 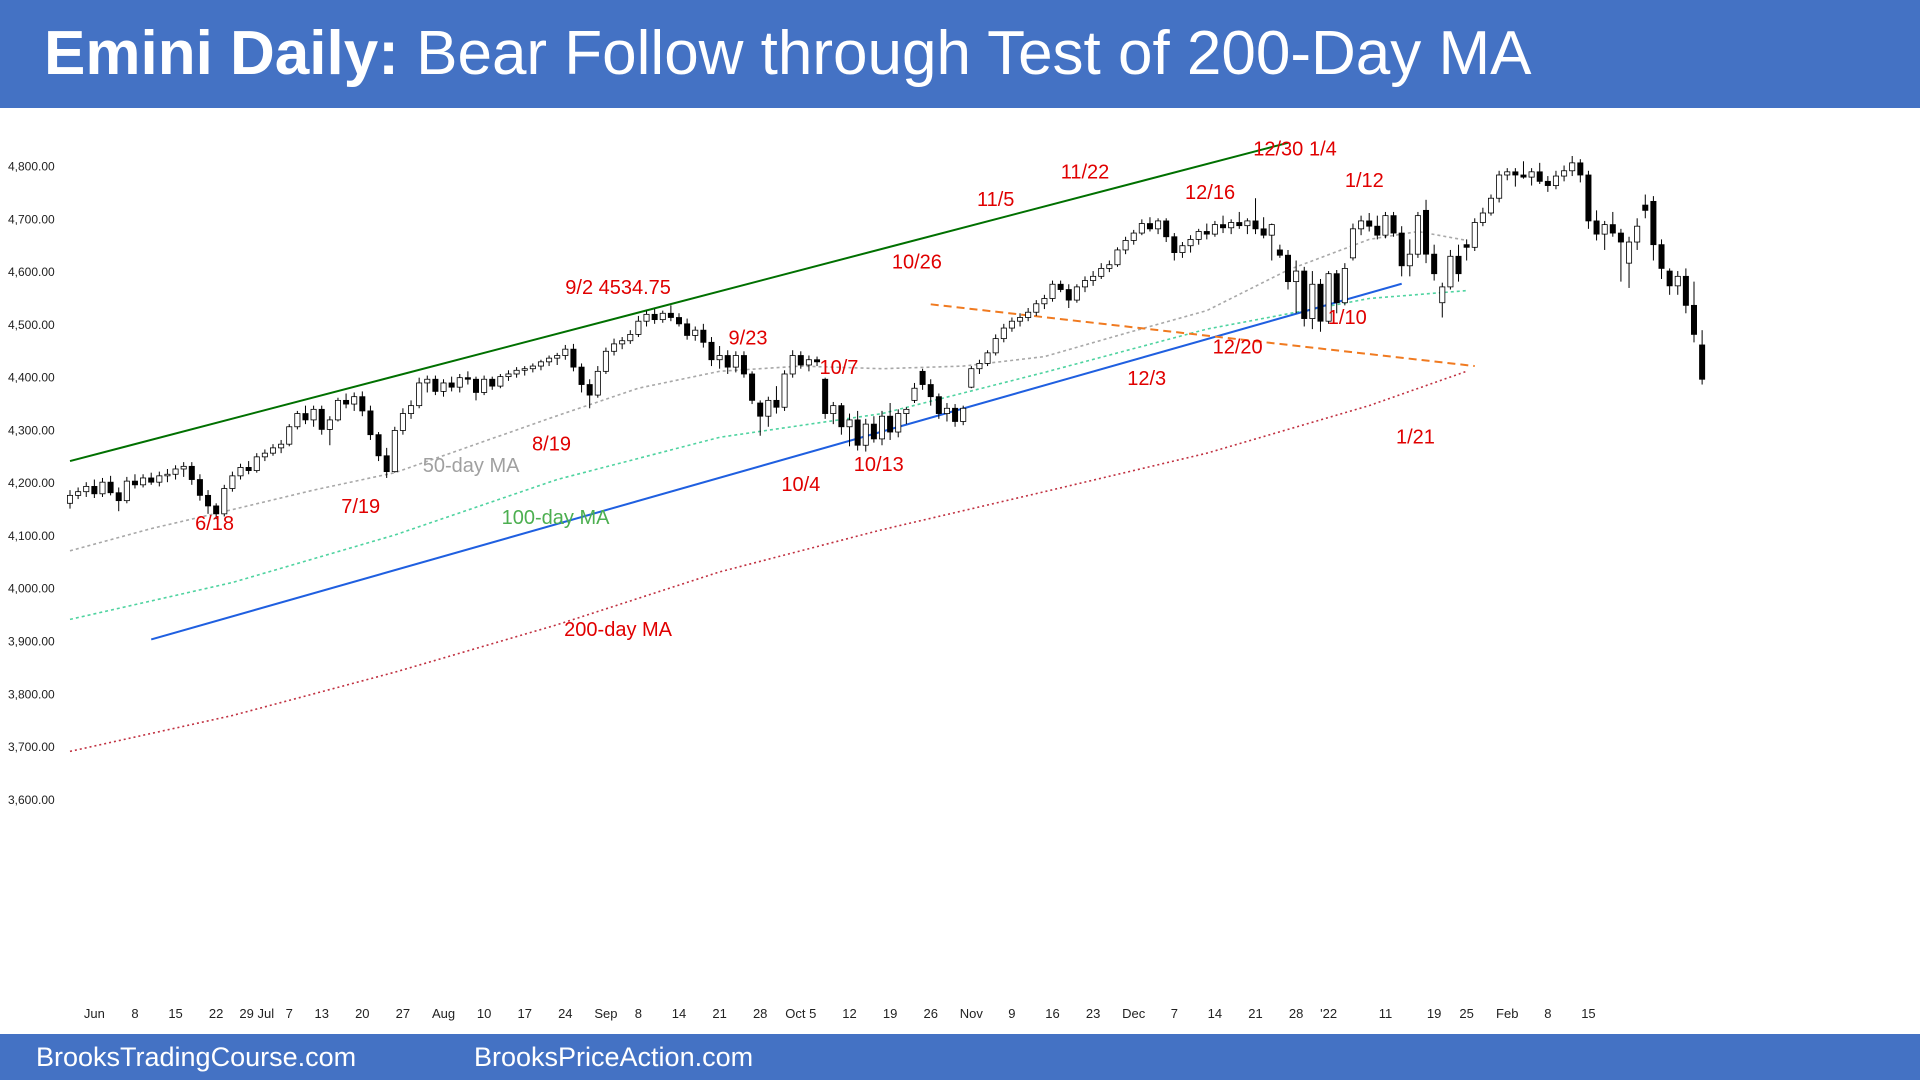 I want to click on annotation-label: 1/4, so click(x=1323, y=150).